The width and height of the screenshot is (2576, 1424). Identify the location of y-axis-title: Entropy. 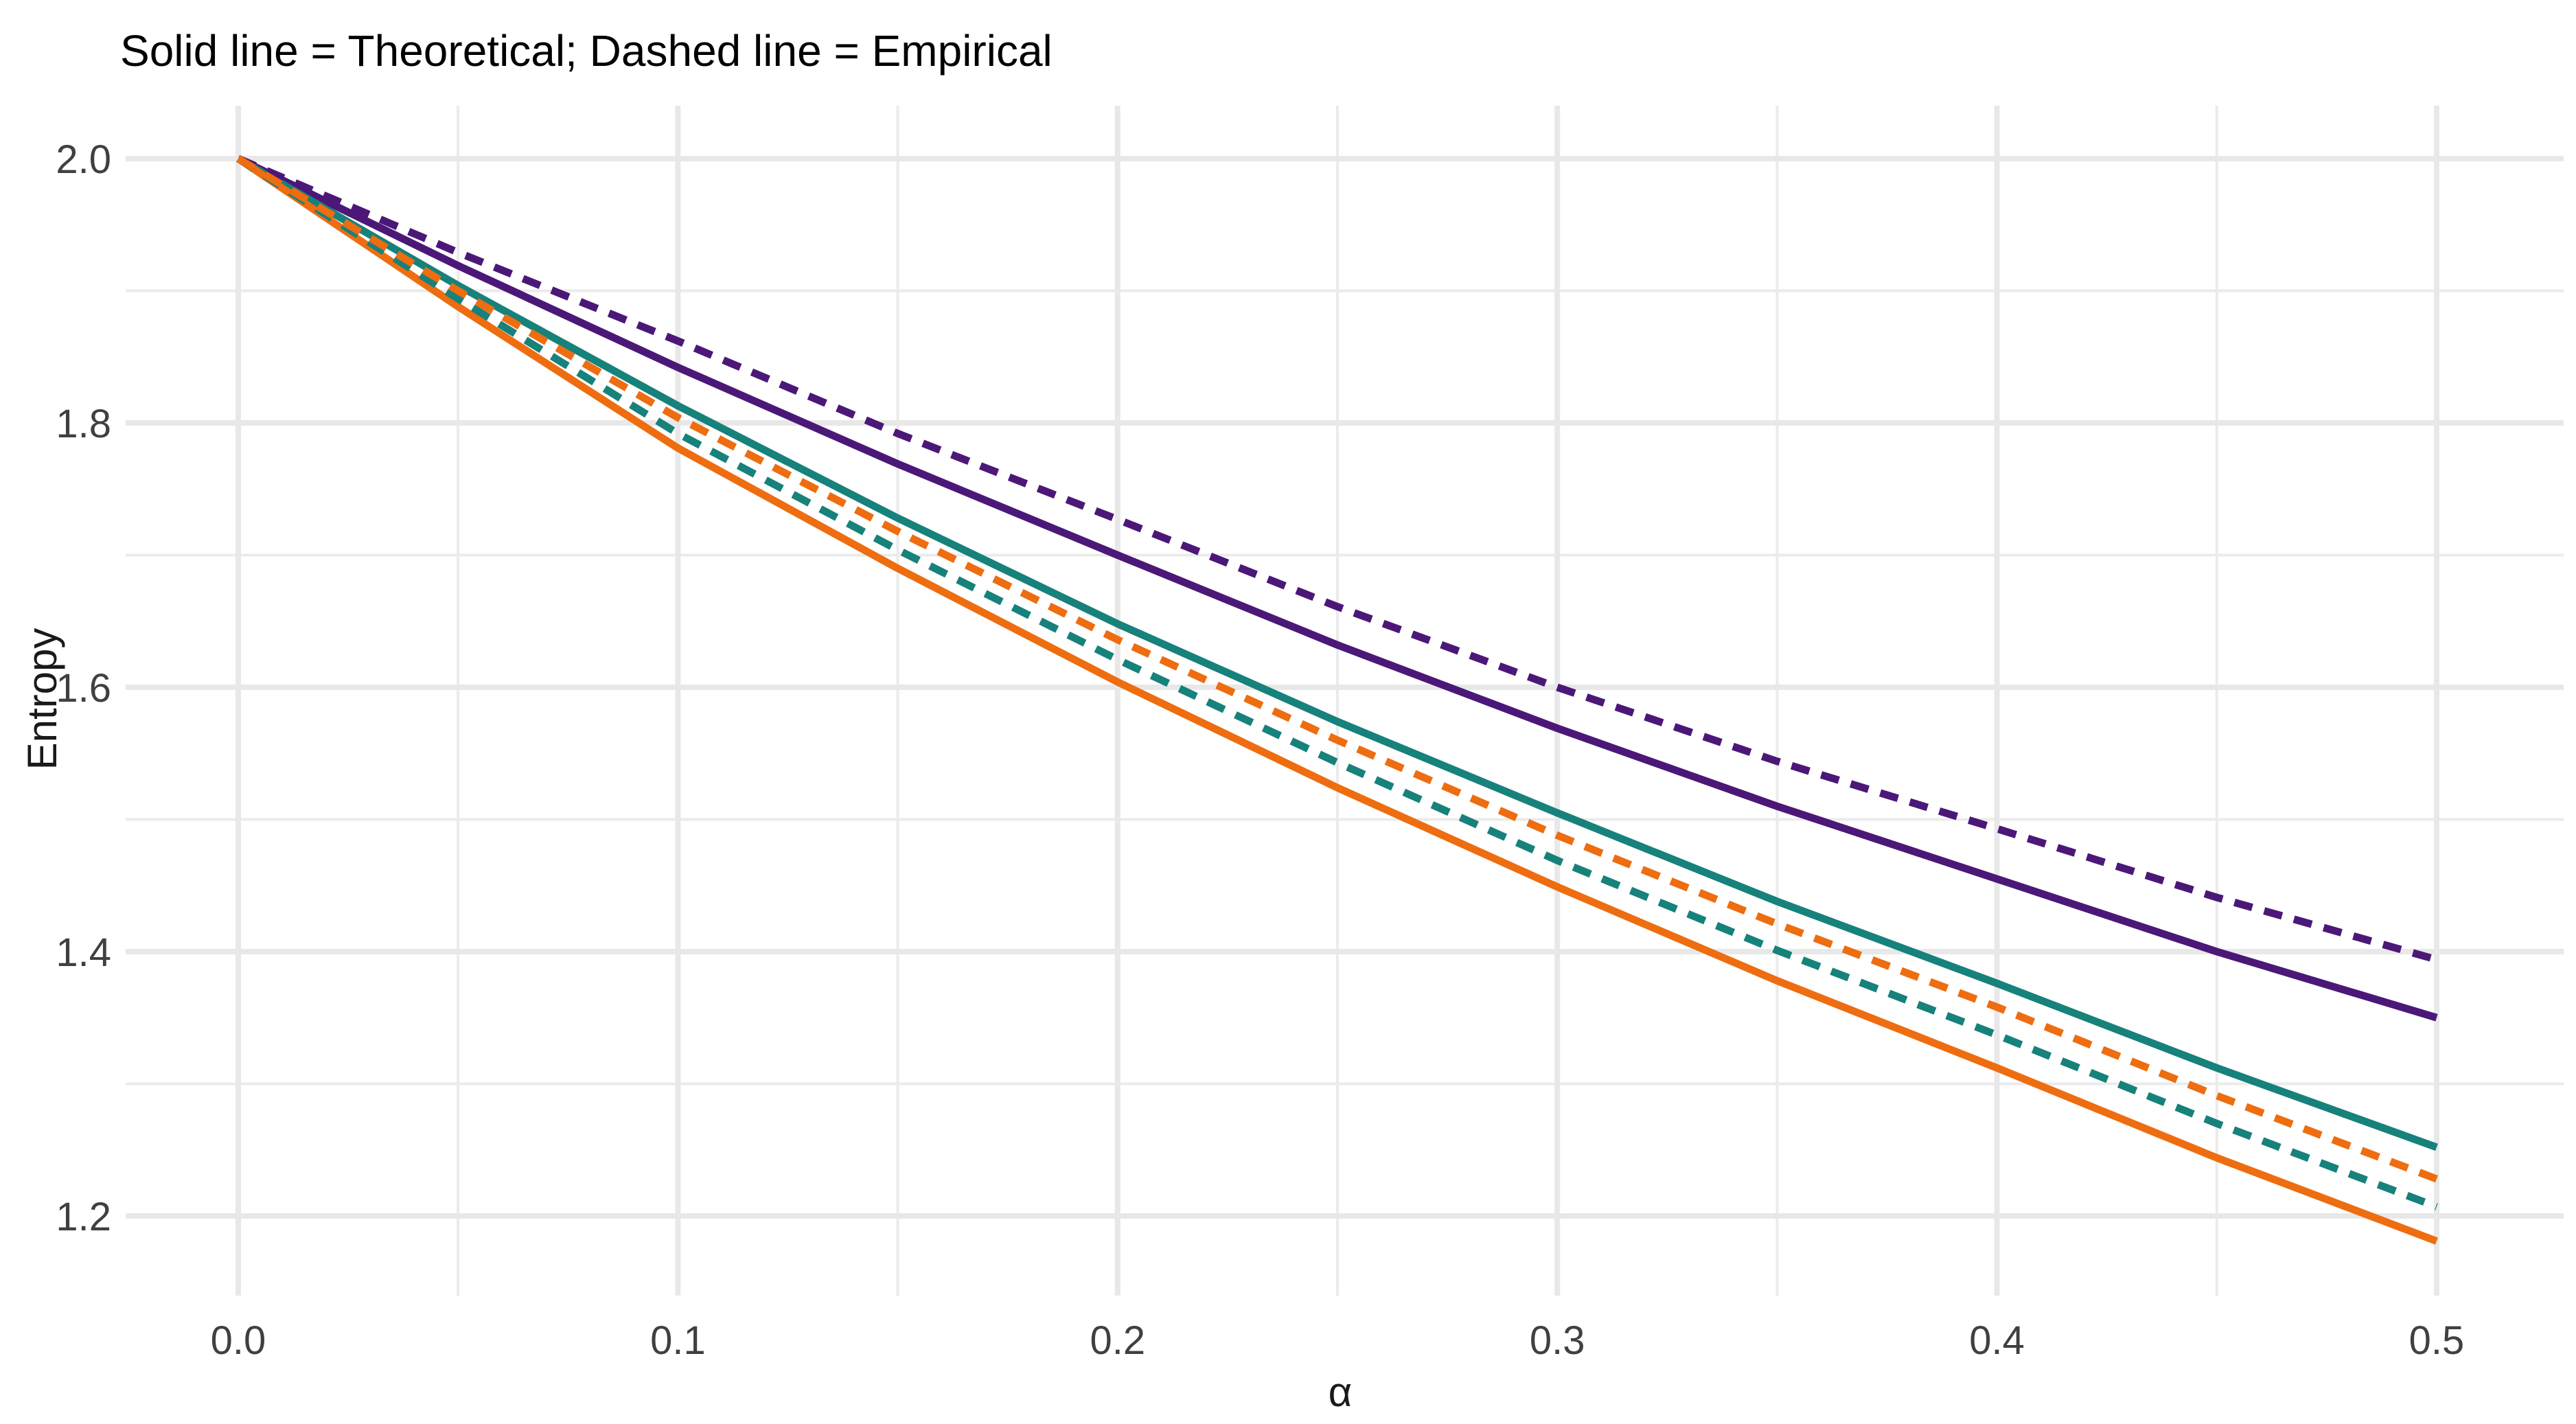
(42, 699).